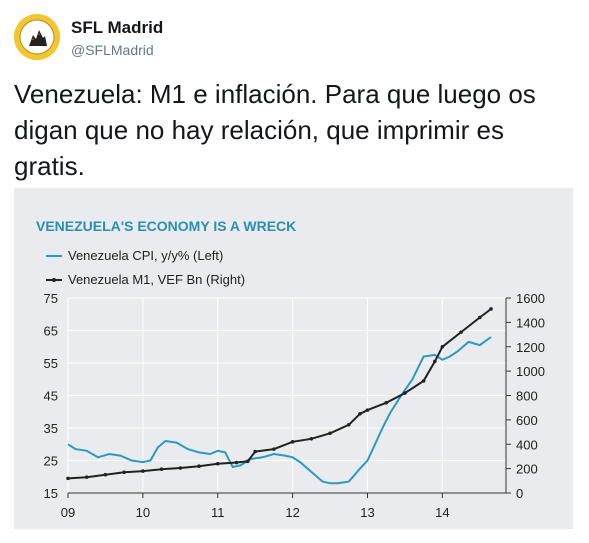 This screenshot has height=543, width=589. What do you see at coordinates (166, 226) in the screenshot?
I see `chart-title: VENEZUELA'S ECONOMY IS A WRECK` at bounding box center [166, 226].